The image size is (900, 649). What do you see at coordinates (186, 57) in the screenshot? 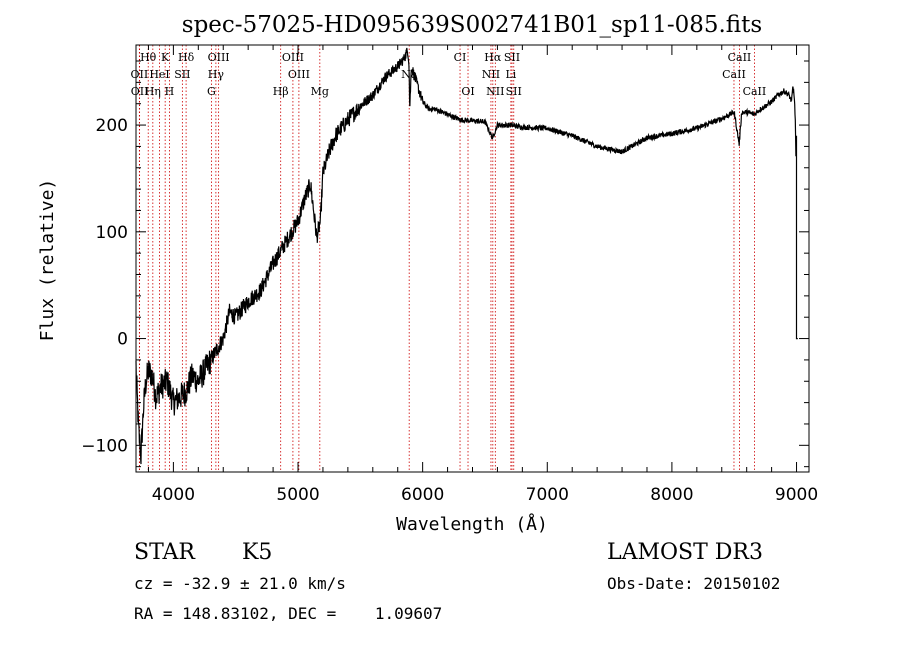
I see `line-label: Hδ` at bounding box center [186, 57].